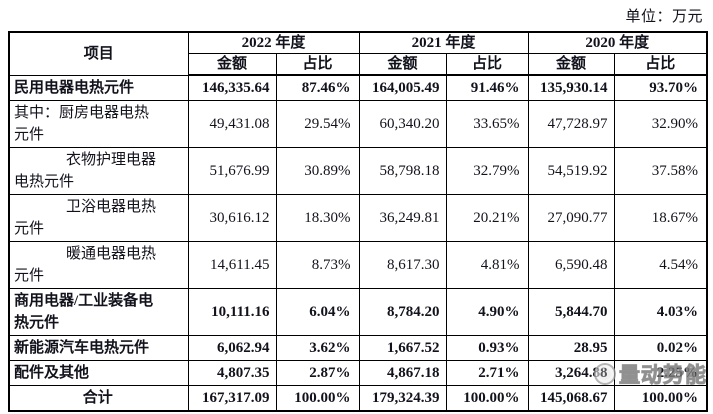 This screenshot has height=414, width=713. Describe the element at coordinates (487, 87) in the screenshot. I see `cell-ratio: 91.46%` at that location.